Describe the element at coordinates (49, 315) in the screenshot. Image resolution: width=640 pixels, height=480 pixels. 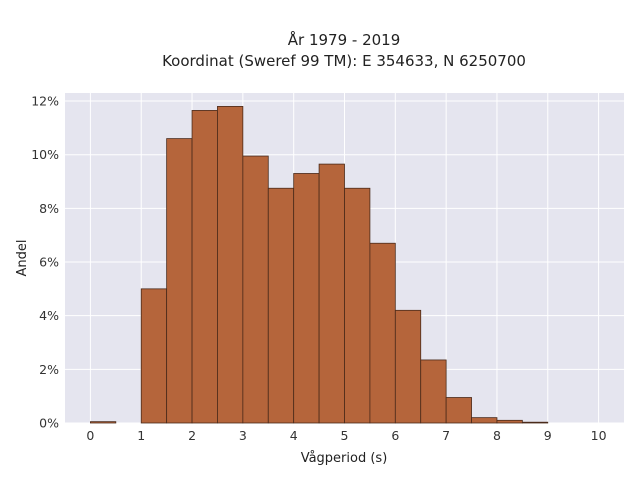
I see `y-tick-label: 4%` at that location.